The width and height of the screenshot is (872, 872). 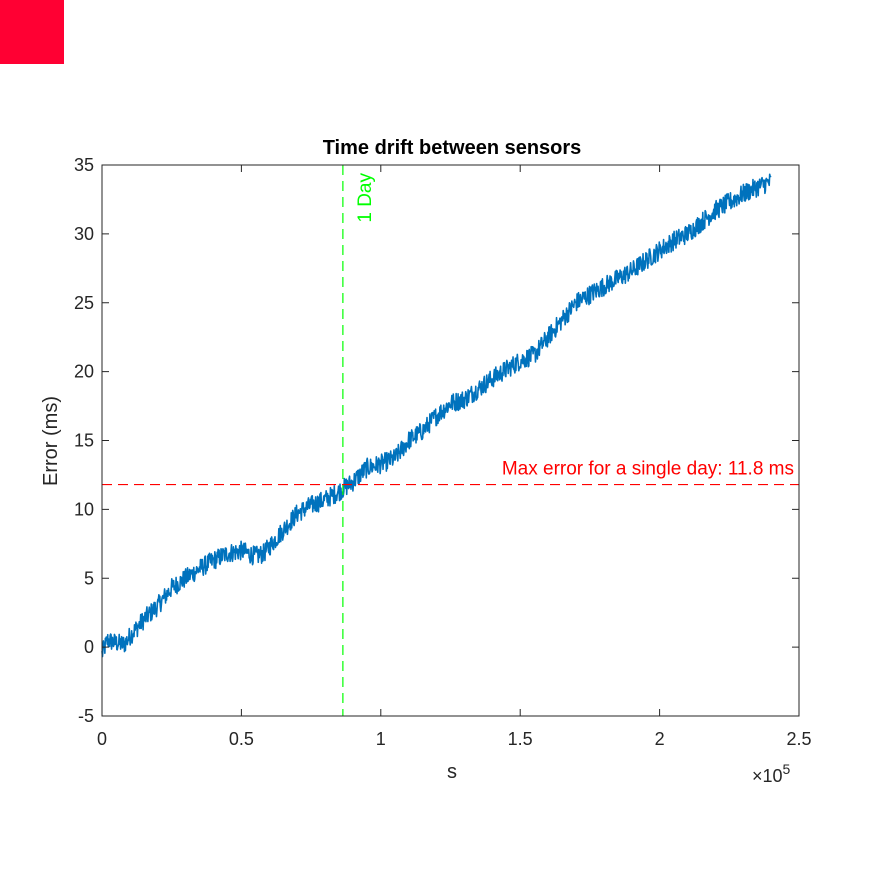 What do you see at coordinates (89, 578) in the screenshot?
I see `y-tick-label: 5` at bounding box center [89, 578].